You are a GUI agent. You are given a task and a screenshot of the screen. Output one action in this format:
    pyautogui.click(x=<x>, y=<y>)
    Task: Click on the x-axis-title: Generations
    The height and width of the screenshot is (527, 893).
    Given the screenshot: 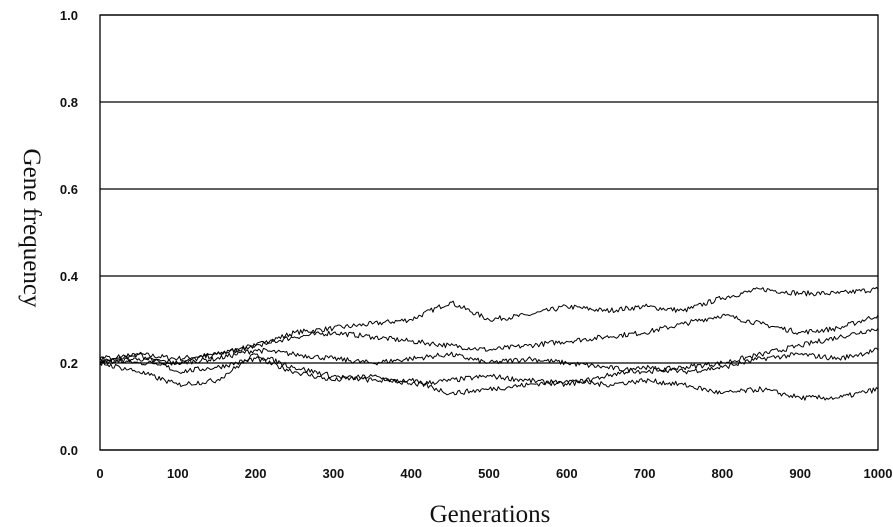 What is the action you would take?
    pyautogui.click(x=490, y=514)
    